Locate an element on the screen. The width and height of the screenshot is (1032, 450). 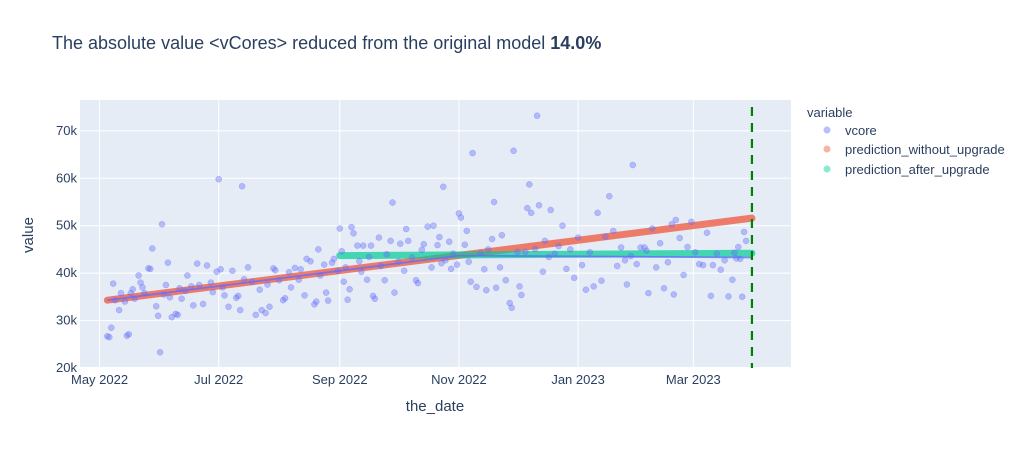
legend-title: variable is located at coordinates (830, 112).